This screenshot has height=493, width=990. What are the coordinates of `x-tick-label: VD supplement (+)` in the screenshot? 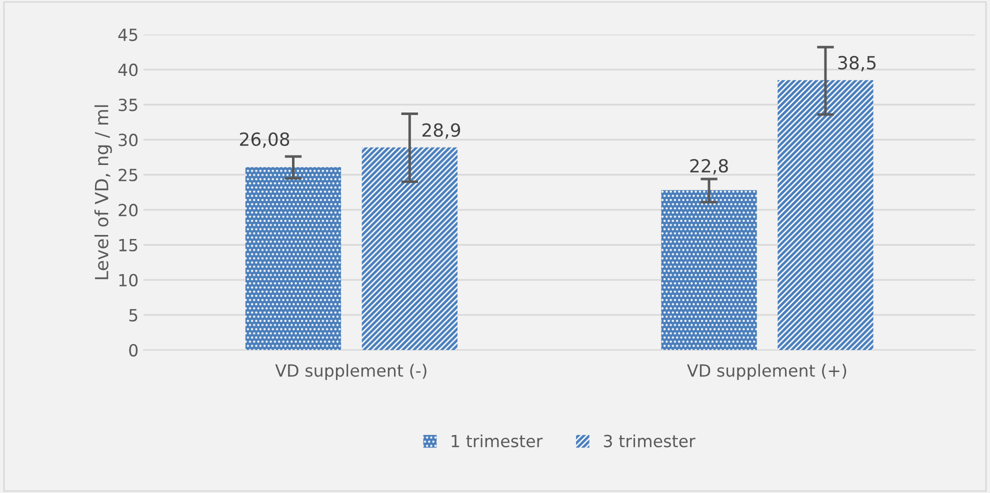 It's located at (766, 372).